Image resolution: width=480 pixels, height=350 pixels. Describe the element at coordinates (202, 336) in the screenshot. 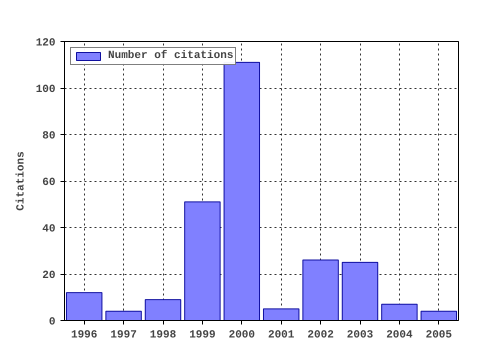

I see `x-tick-label: 1999` at that location.